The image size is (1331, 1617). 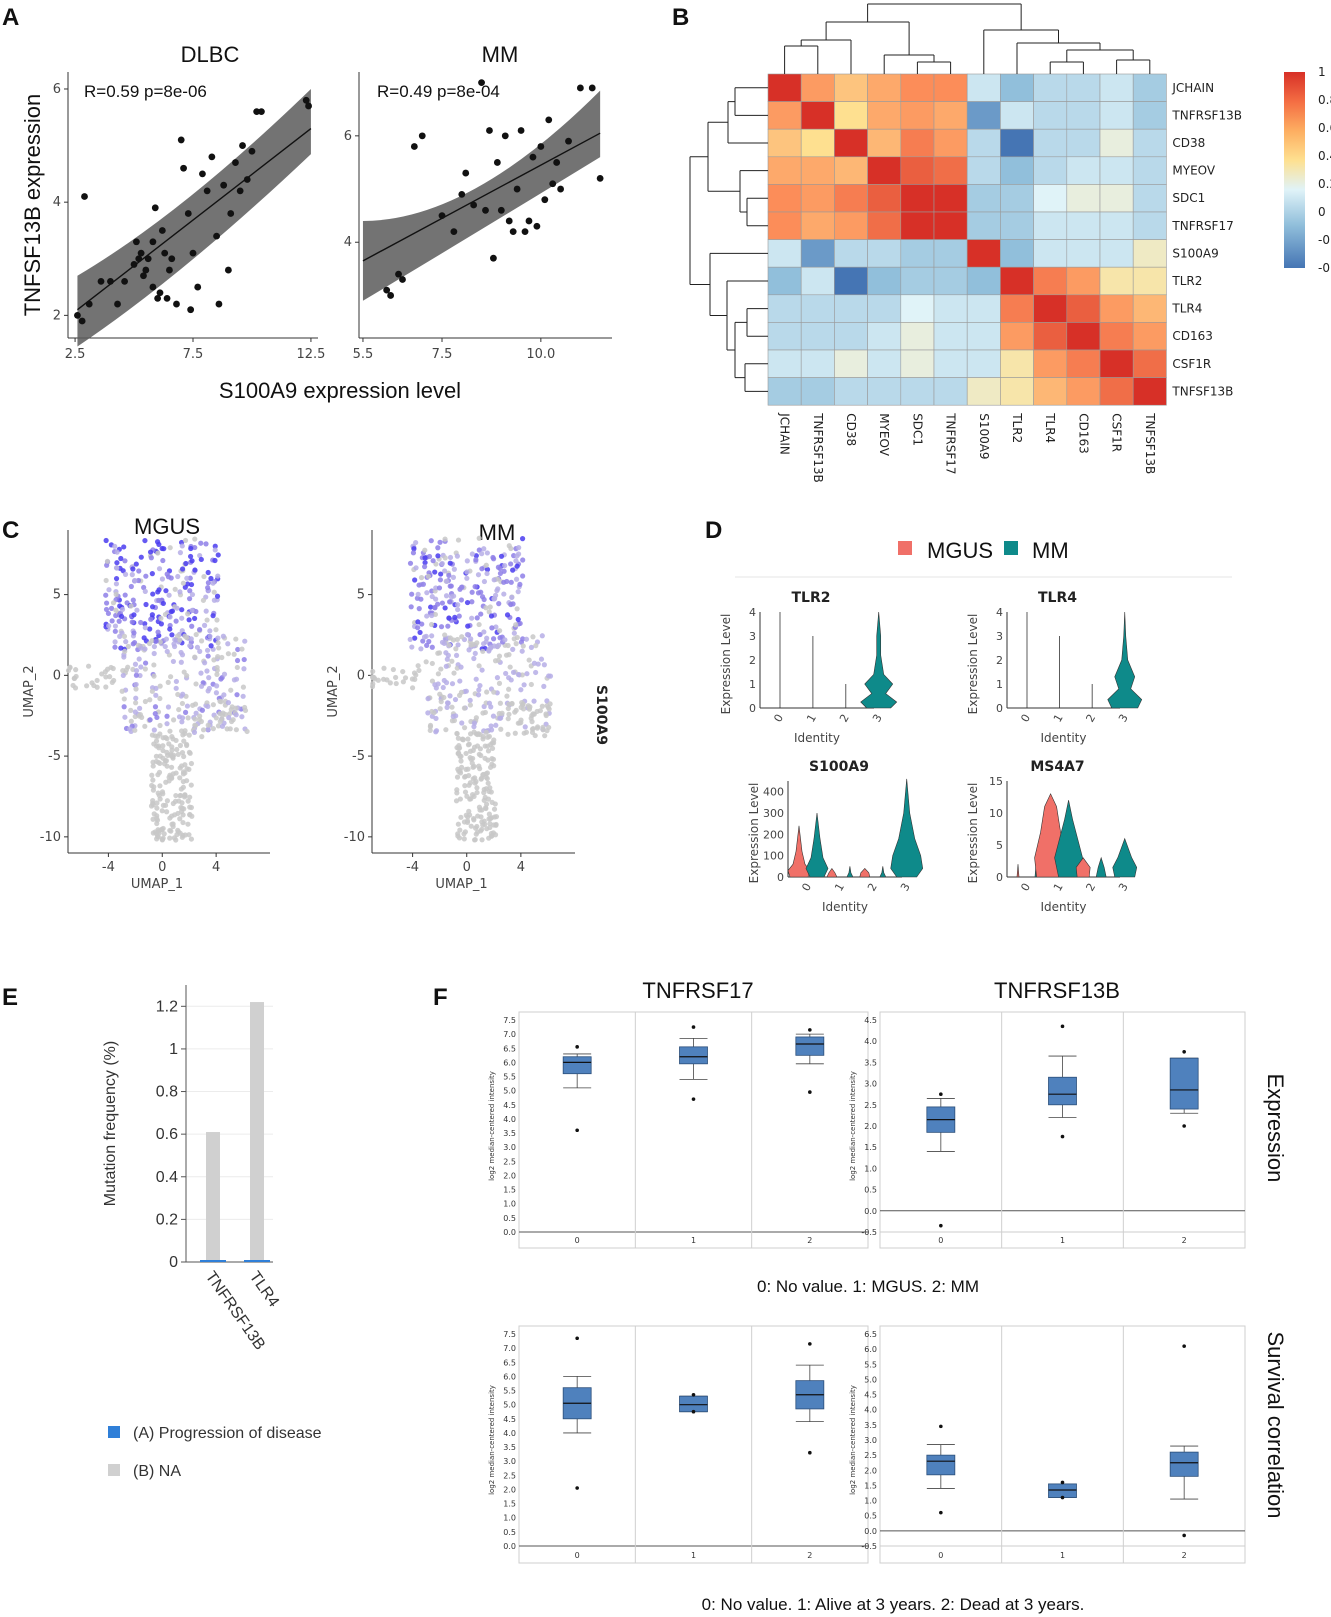 I want to click on violin-mm, so click(x=817, y=845).